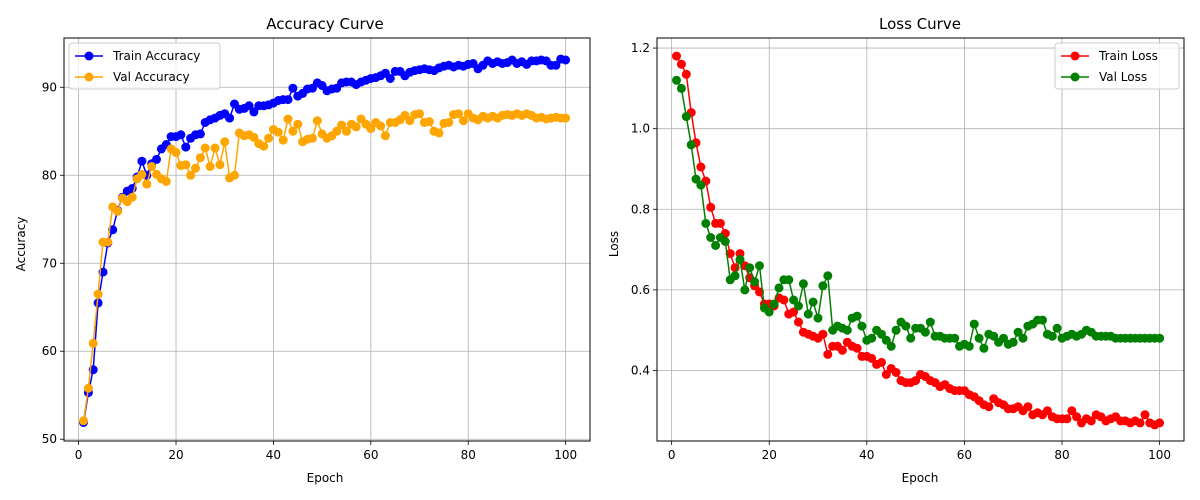 The height and width of the screenshot is (500, 1200). What do you see at coordinates (156, 56) in the screenshot?
I see `legend-label-train-accuracy: Train Accuracy` at bounding box center [156, 56].